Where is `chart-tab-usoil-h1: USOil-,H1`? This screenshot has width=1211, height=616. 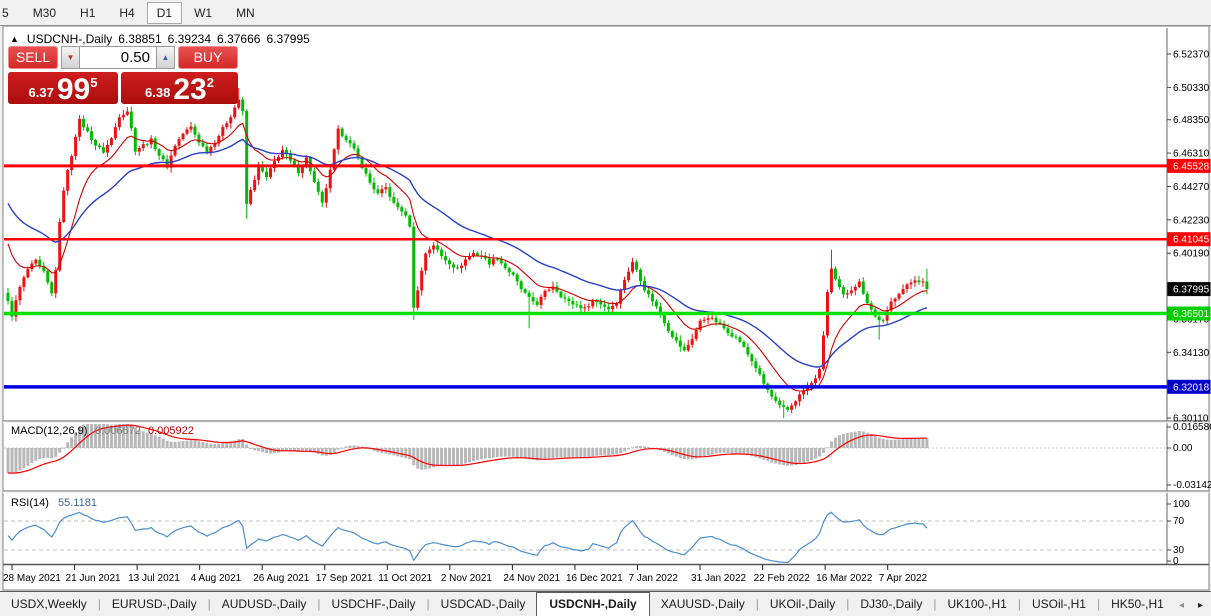 chart-tab-usoil-h1: USOil-,H1 is located at coordinates (1058, 604).